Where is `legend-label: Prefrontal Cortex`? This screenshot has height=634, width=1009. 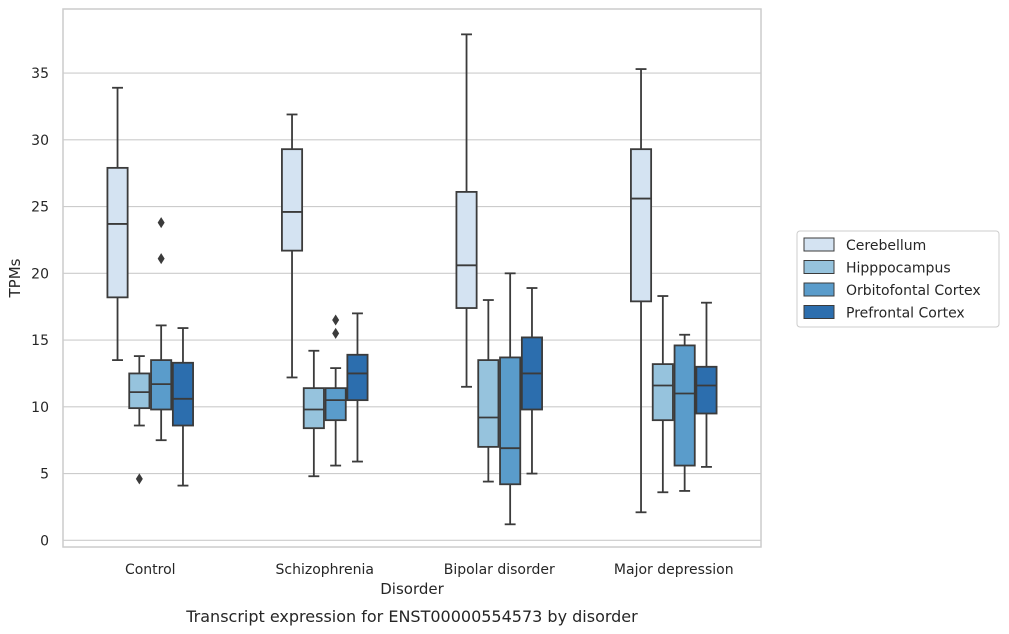
legend-label: Prefrontal Cortex is located at coordinates (905, 314).